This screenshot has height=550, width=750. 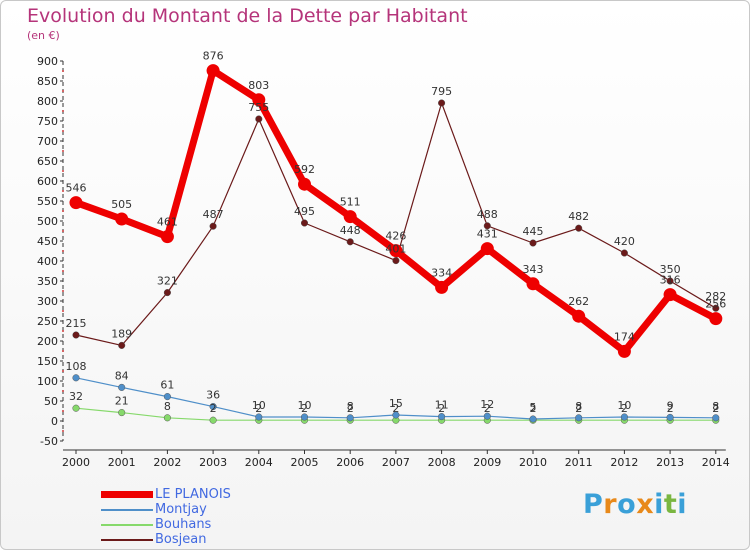 I want to click on data-label-le-planois: 592, so click(x=304, y=169).